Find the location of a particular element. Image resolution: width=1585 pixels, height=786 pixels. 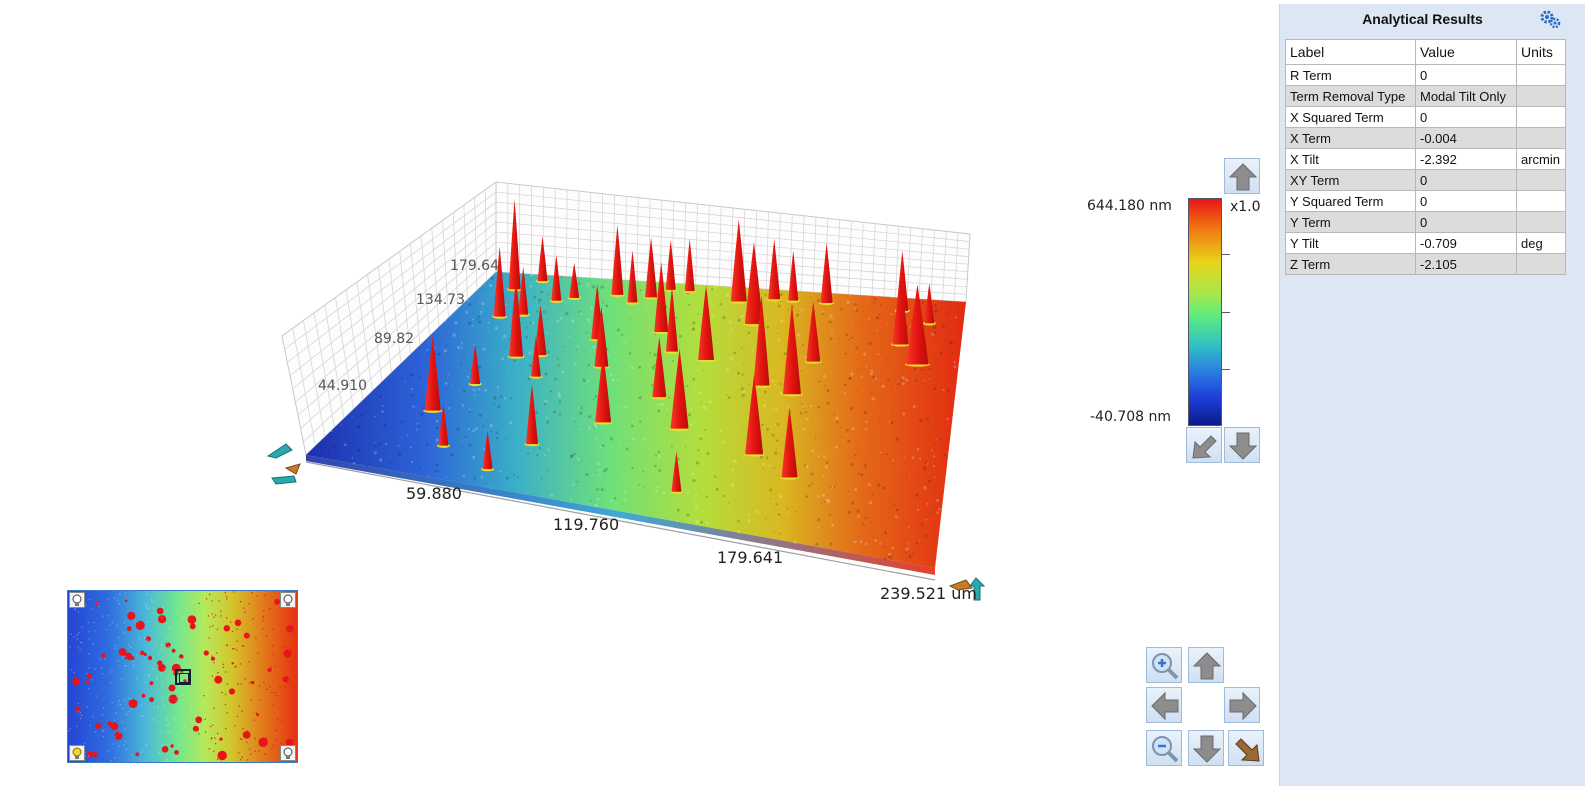

table-row: R Term 0 is located at coordinates (1425, 75).